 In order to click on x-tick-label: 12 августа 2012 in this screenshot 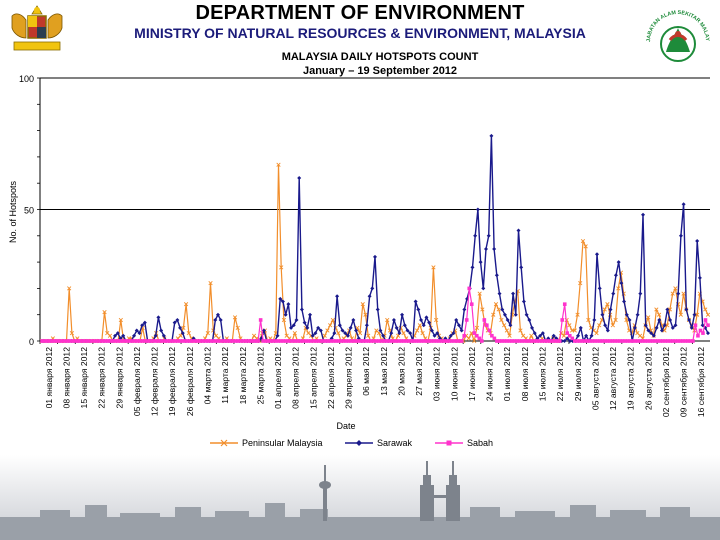, I will do `click(613, 378)`.